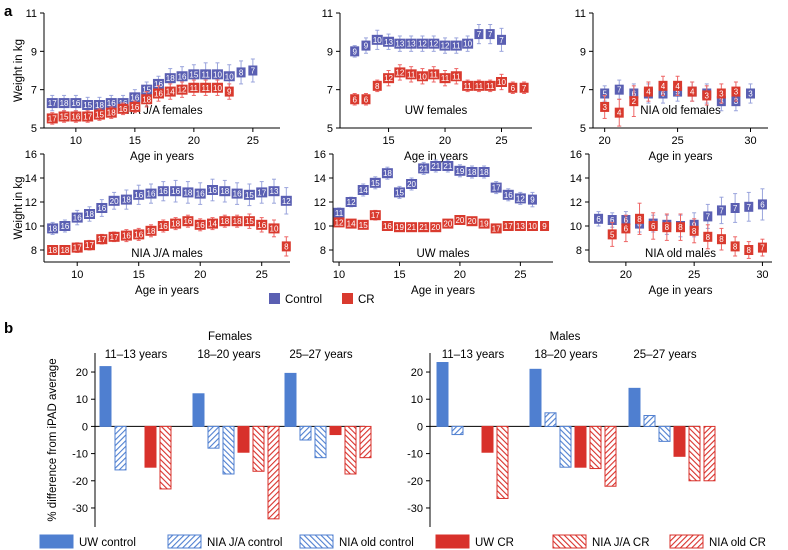 The width and height of the screenshot is (788, 550). What do you see at coordinates (53, 439) in the screenshot?
I see `y-axis-label: % difference from iPAD average` at bounding box center [53, 439].